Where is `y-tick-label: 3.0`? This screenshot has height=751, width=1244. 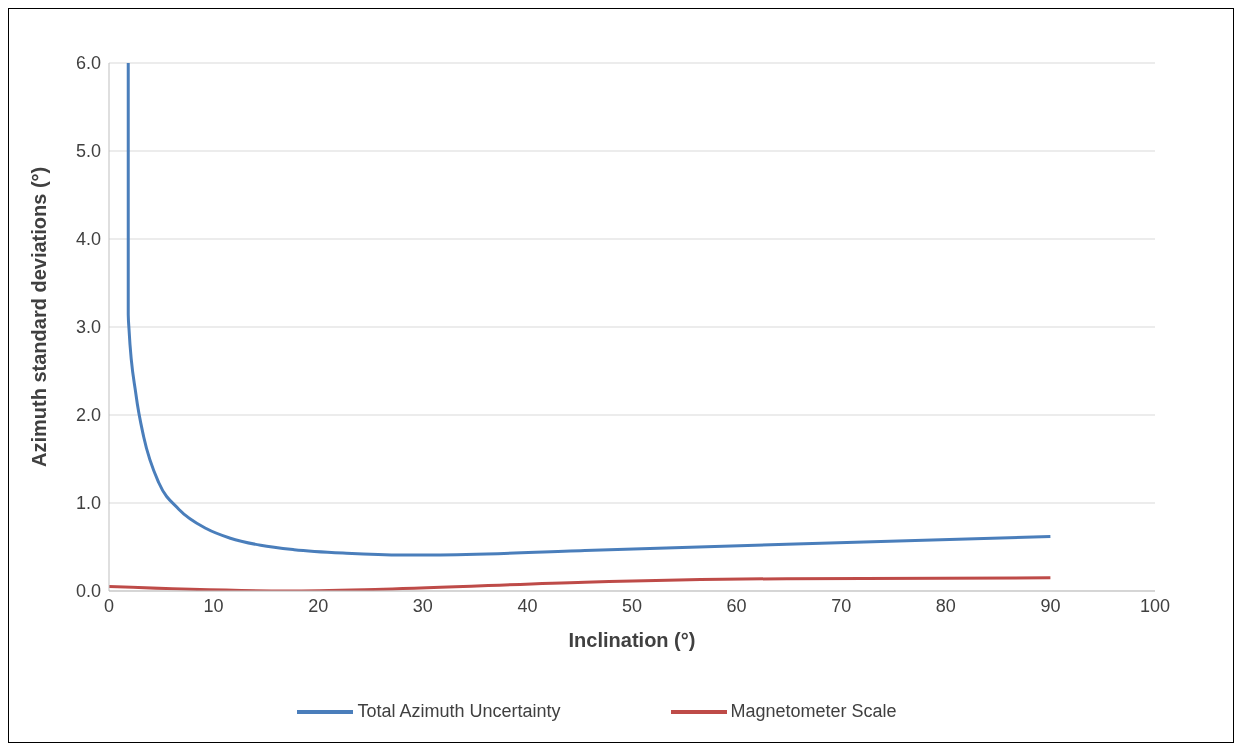
y-tick-label: 3.0 is located at coordinates (88, 327).